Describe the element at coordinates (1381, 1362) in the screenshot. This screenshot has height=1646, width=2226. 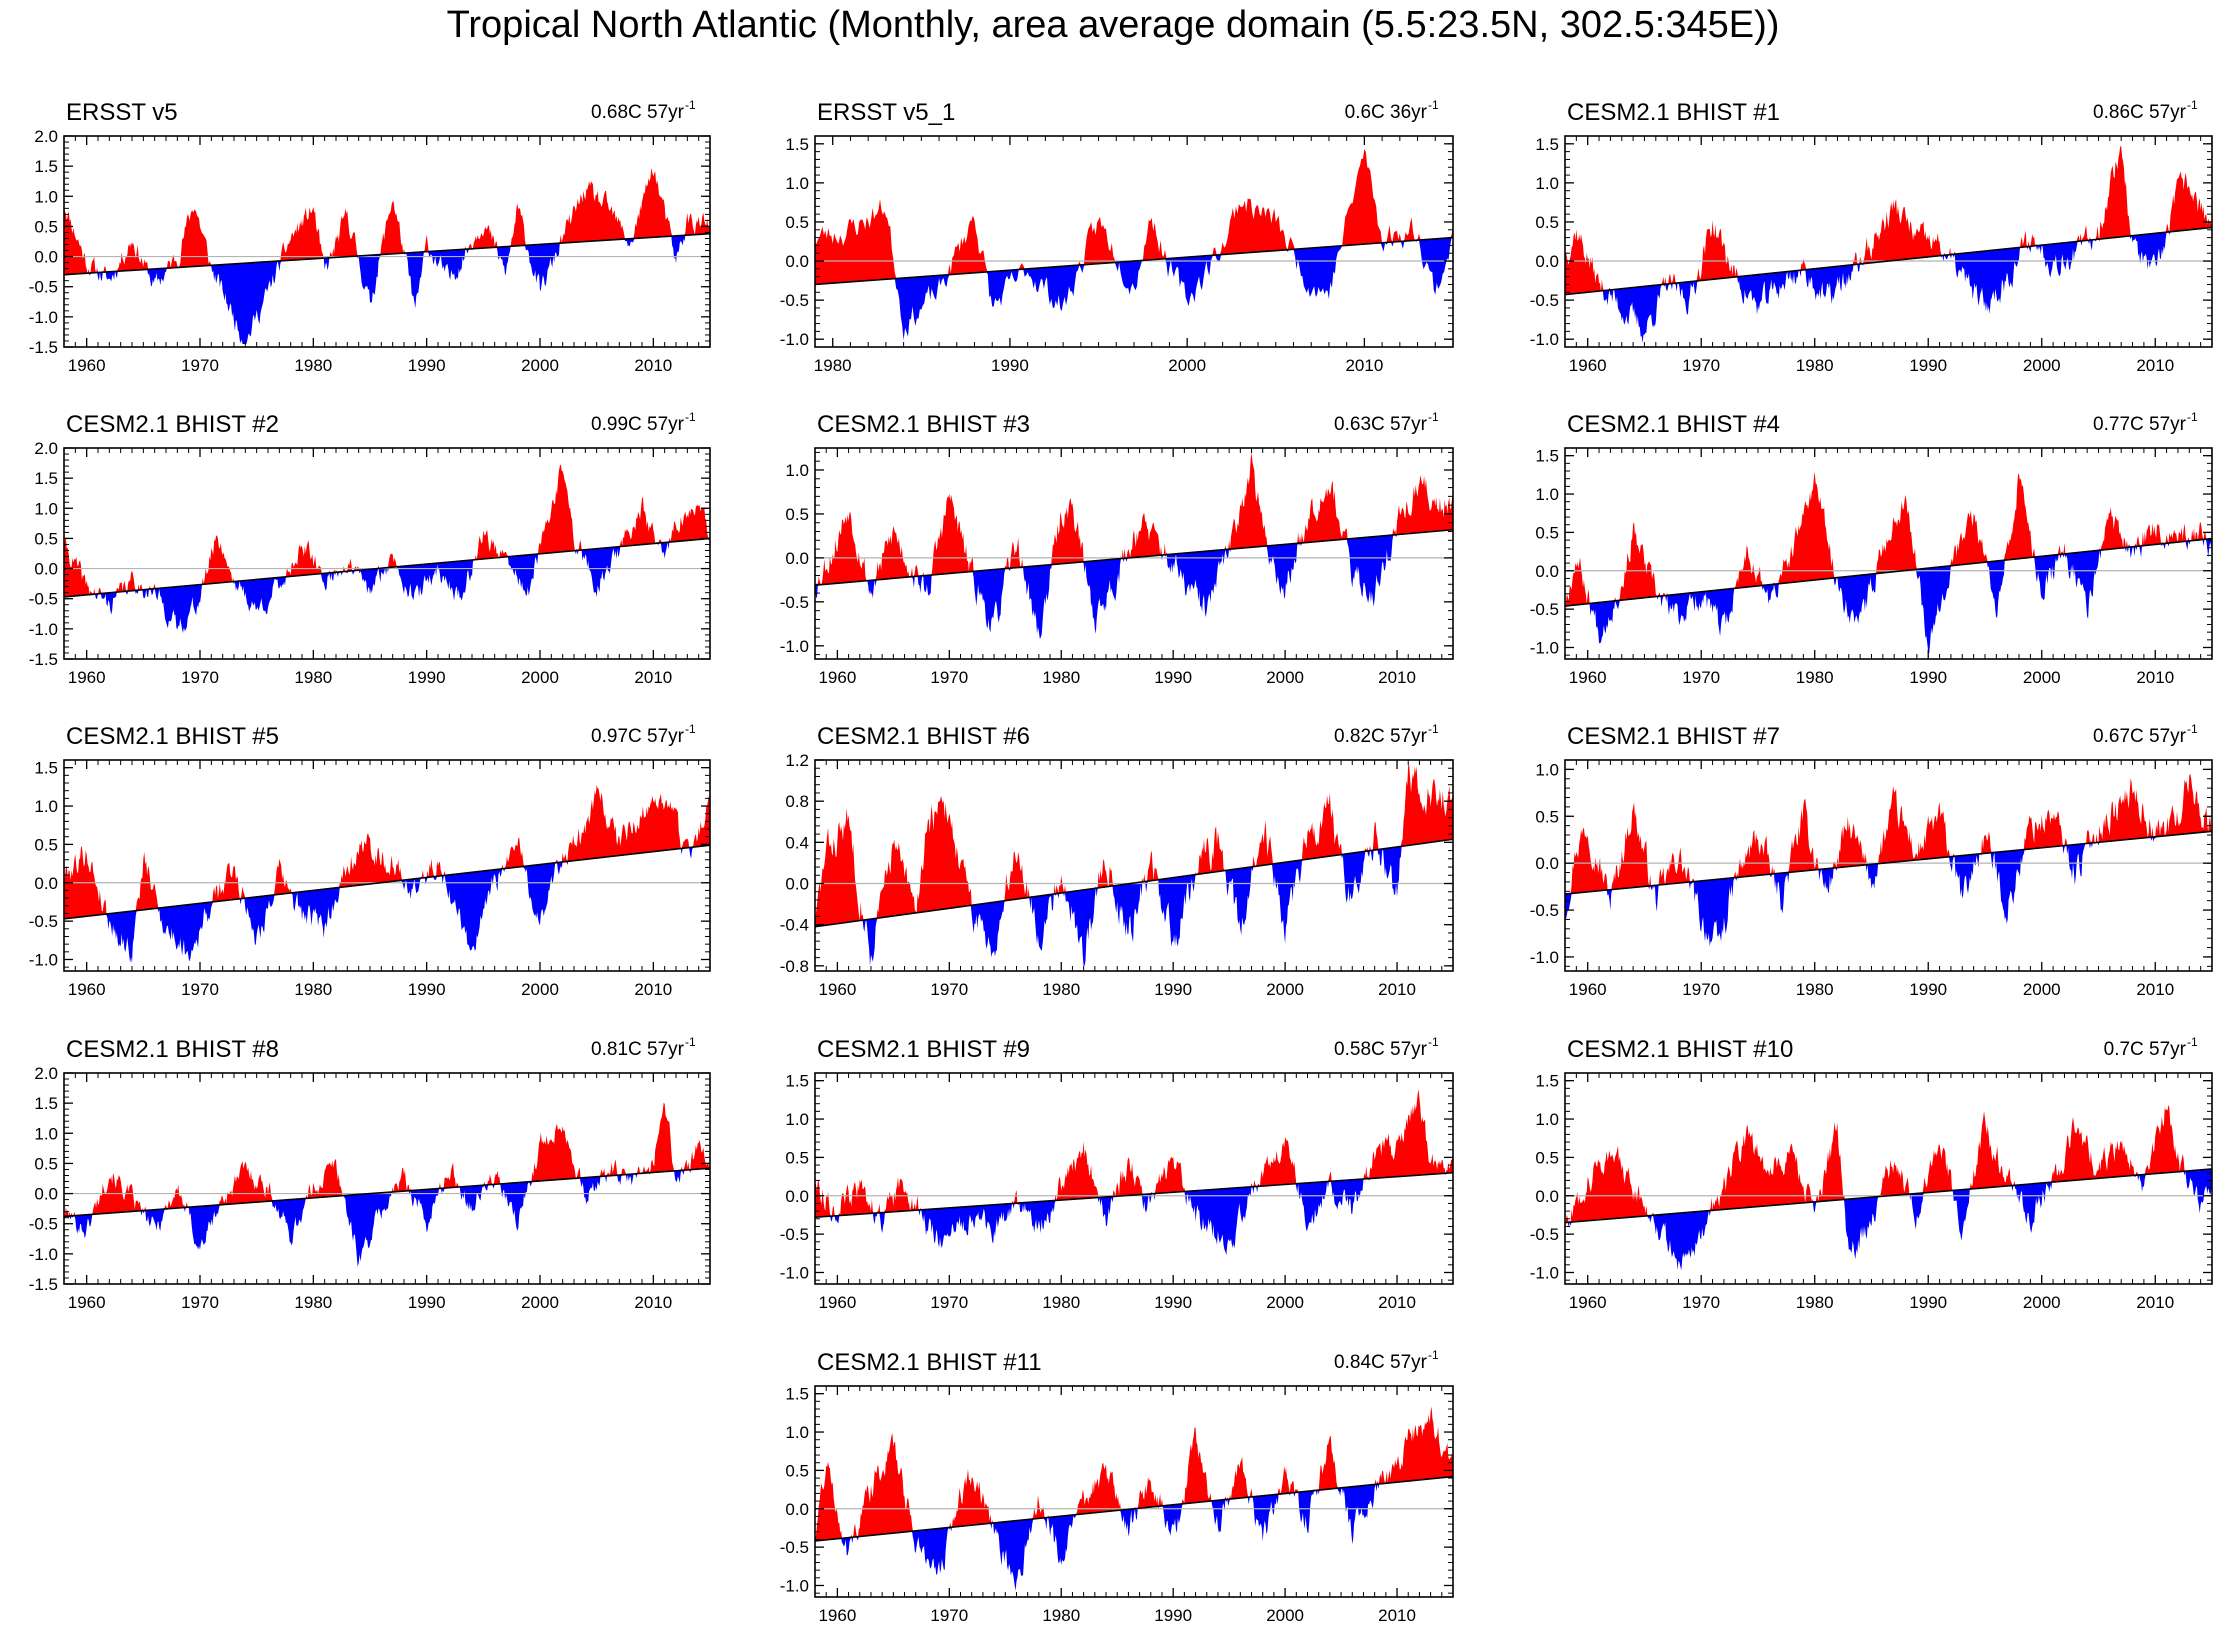
I see `trend-label: 0.84C 57yr` at that location.